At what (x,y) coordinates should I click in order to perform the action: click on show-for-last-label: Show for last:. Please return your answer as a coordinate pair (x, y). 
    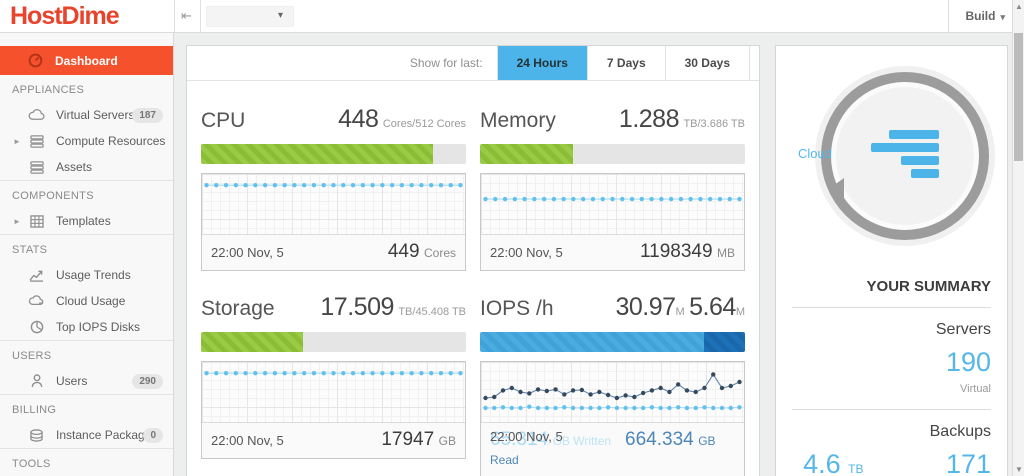
    Looking at the image, I should click on (446, 63).